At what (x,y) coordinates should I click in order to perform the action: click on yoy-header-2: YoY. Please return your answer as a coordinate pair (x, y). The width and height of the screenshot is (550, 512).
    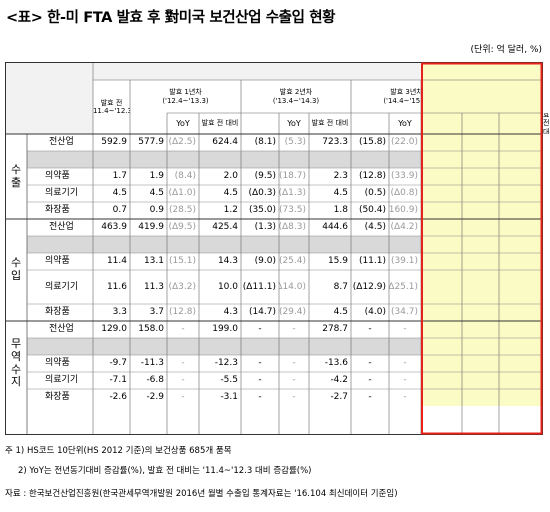
    Looking at the image, I should click on (294, 123).